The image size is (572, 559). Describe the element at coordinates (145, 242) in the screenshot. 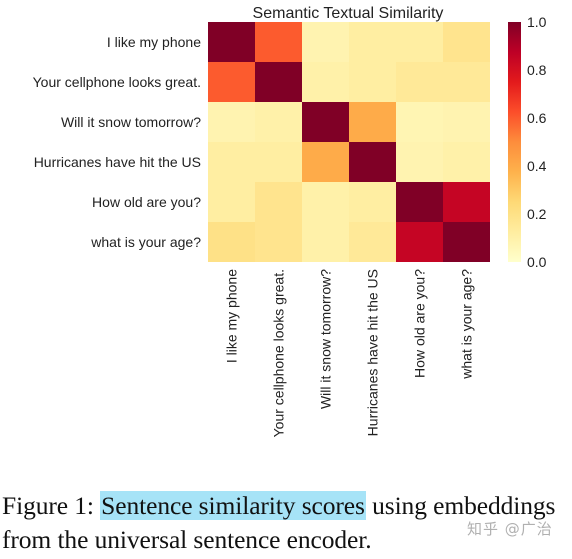

I see `row-label: what is your age?` at that location.